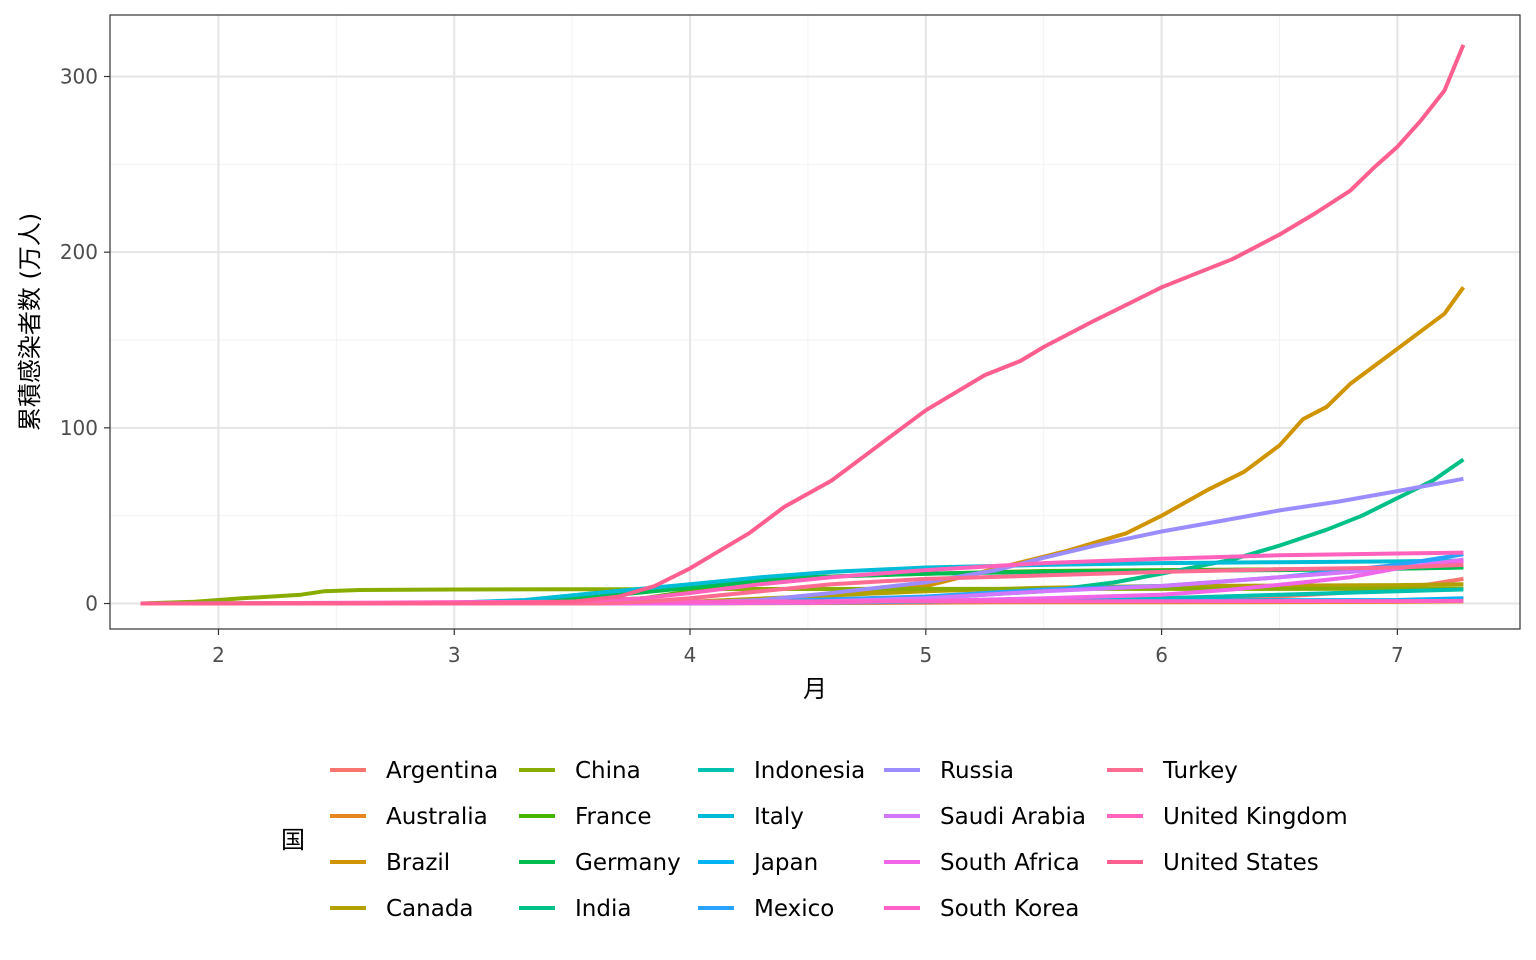  What do you see at coordinates (808, 648) in the screenshot?
I see `x-axis: 2 3 4 5 6 7` at bounding box center [808, 648].